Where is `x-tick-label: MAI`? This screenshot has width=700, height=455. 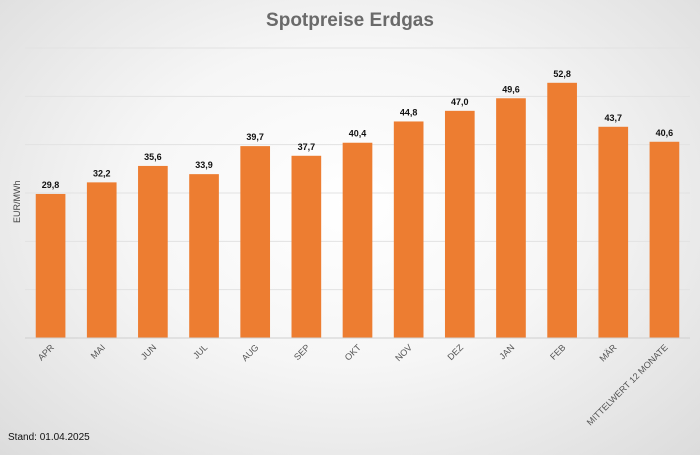
x-tick-label: MAI is located at coordinates (98, 351).